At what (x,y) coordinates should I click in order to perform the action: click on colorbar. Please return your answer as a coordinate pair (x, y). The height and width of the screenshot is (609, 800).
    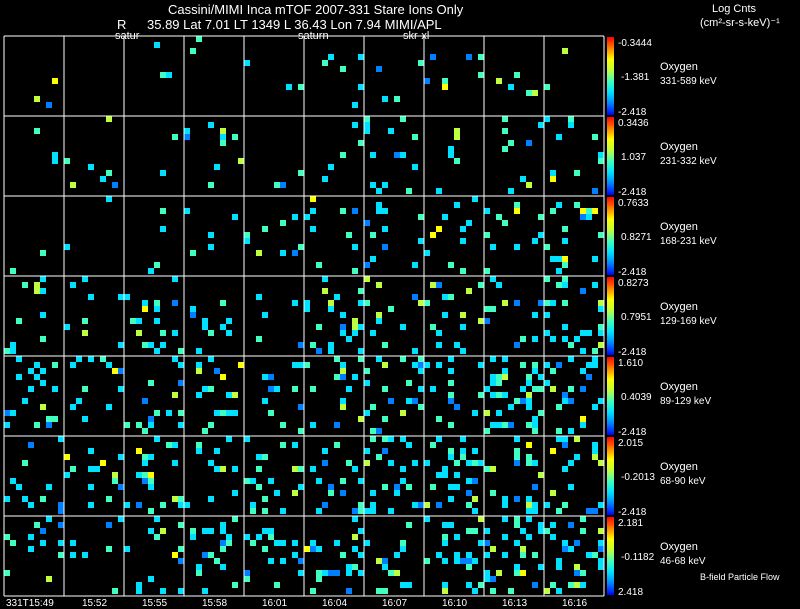
    Looking at the image, I should click on (610, 236).